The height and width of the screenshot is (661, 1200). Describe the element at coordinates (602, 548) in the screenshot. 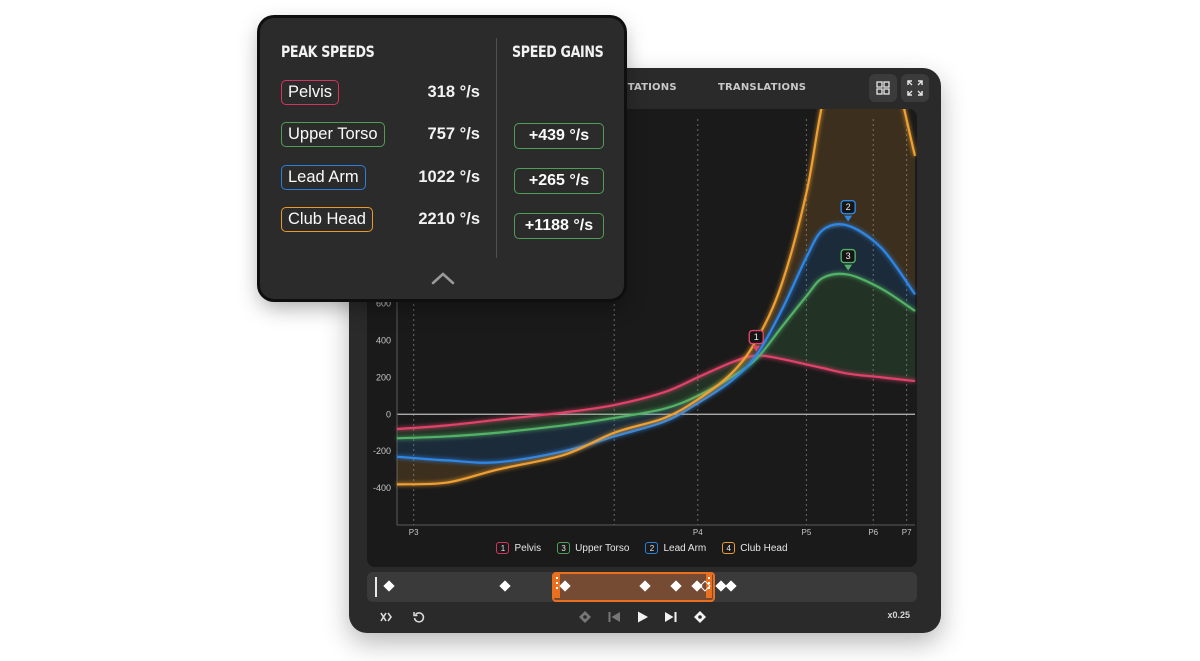

I see `legend-label: Upper Torso` at that location.